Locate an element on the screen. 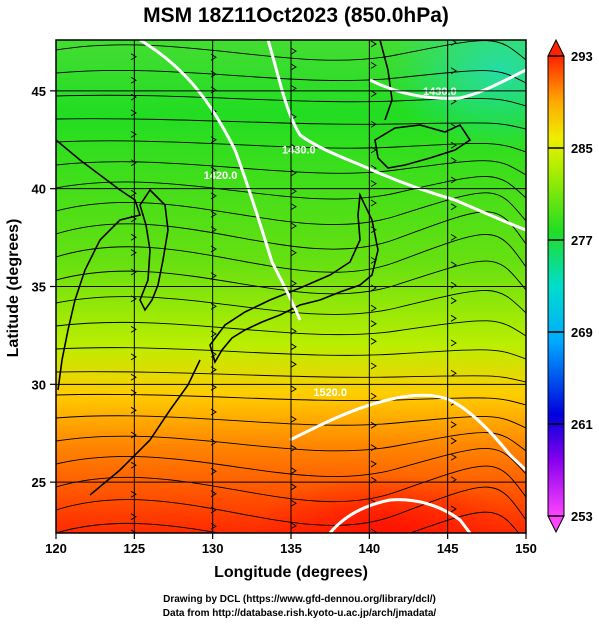 The width and height of the screenshot is (599, 625). x-tick-label: 120 is located at coordinates (56, 548).